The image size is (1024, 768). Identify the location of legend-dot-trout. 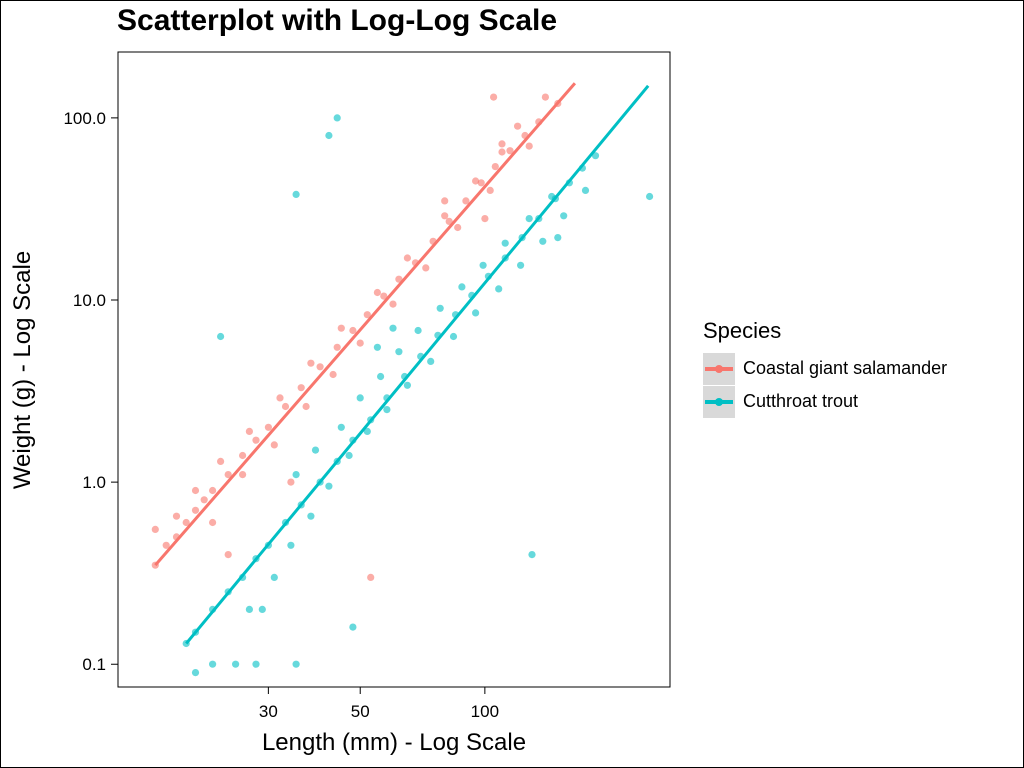
(719, 401).